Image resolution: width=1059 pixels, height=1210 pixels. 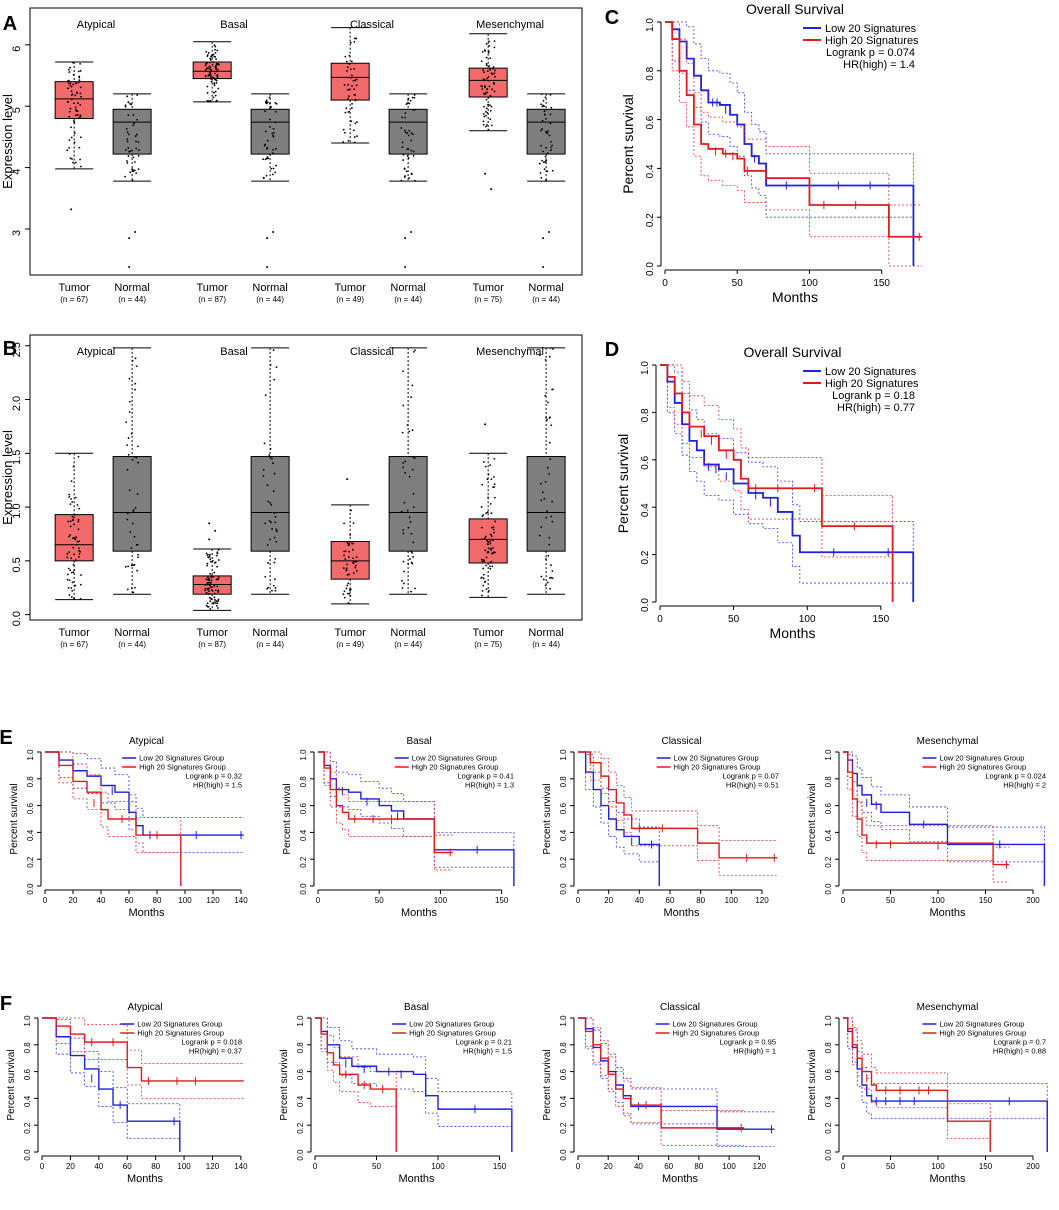 What do you see at coordinates (546, 299) in the screenshot?
I see `box-n-label: (n = 44)` at bounding box center [546, 299].